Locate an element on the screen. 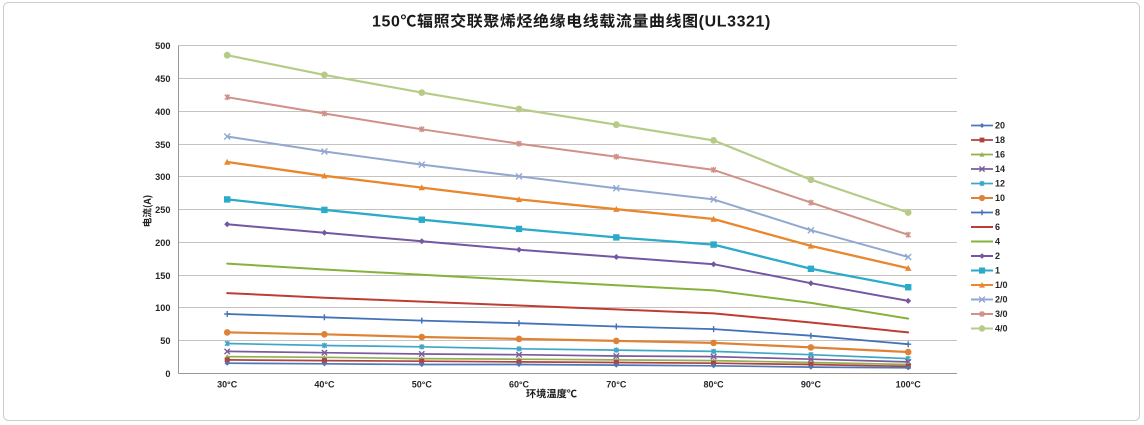  svg-text: 4 is located at coordinates (997, 242).